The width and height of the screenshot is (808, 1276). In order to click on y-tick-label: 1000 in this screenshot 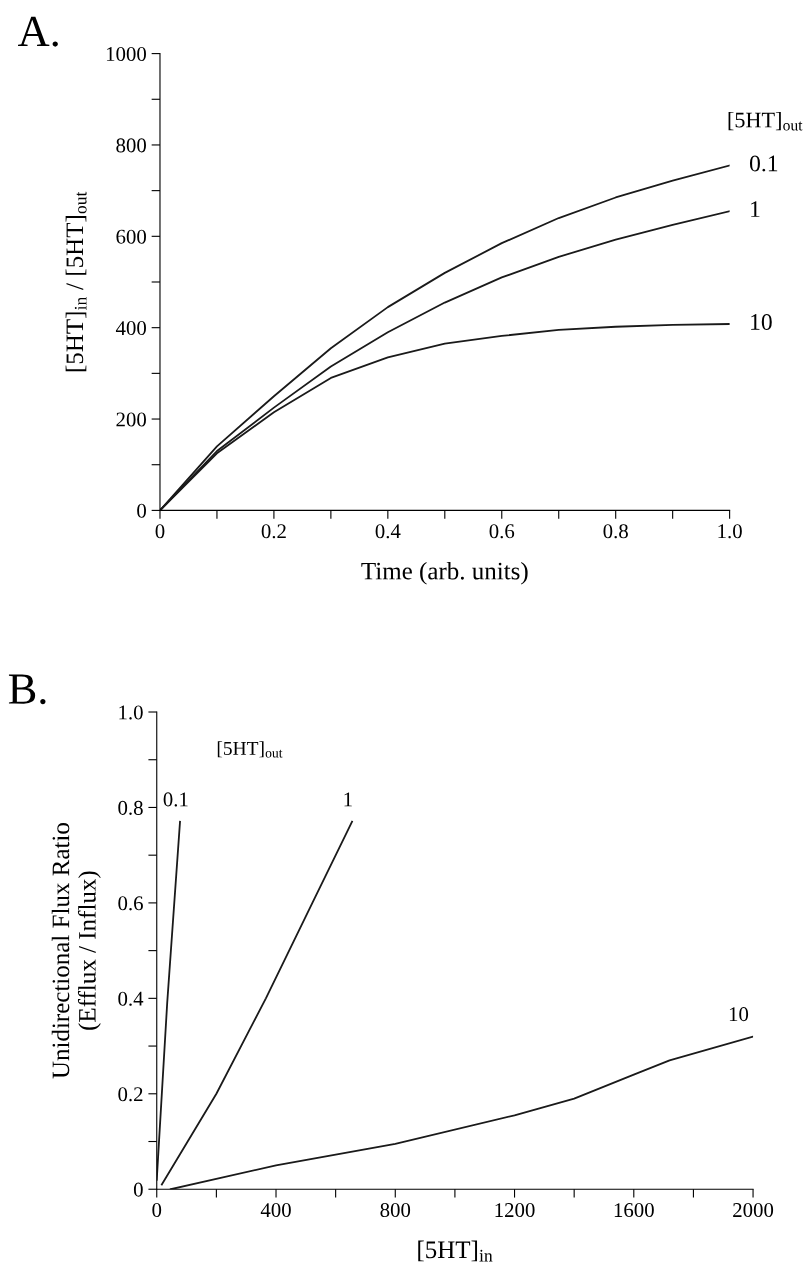, I will do `click(126, 54)`.